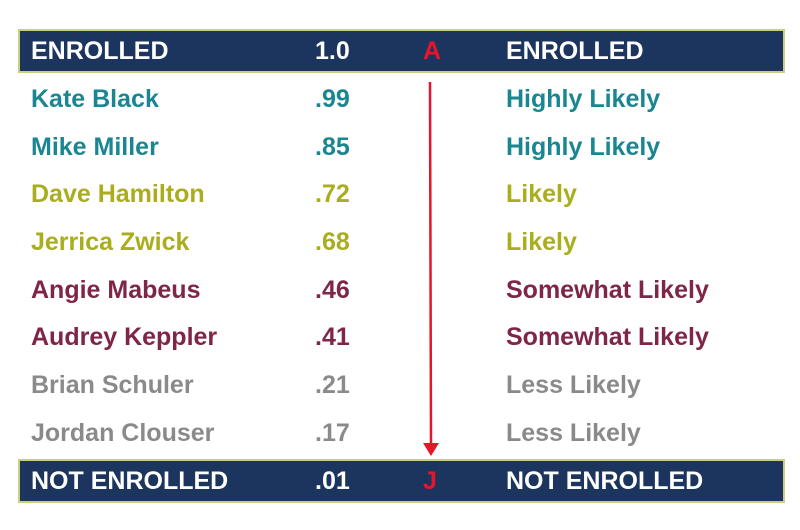 The height and width of the screenshot is (530, 800). What do you see at coordinates (332, 147) in the screenshot?
I see `row-score: .85` at bounding box center [332, 147].